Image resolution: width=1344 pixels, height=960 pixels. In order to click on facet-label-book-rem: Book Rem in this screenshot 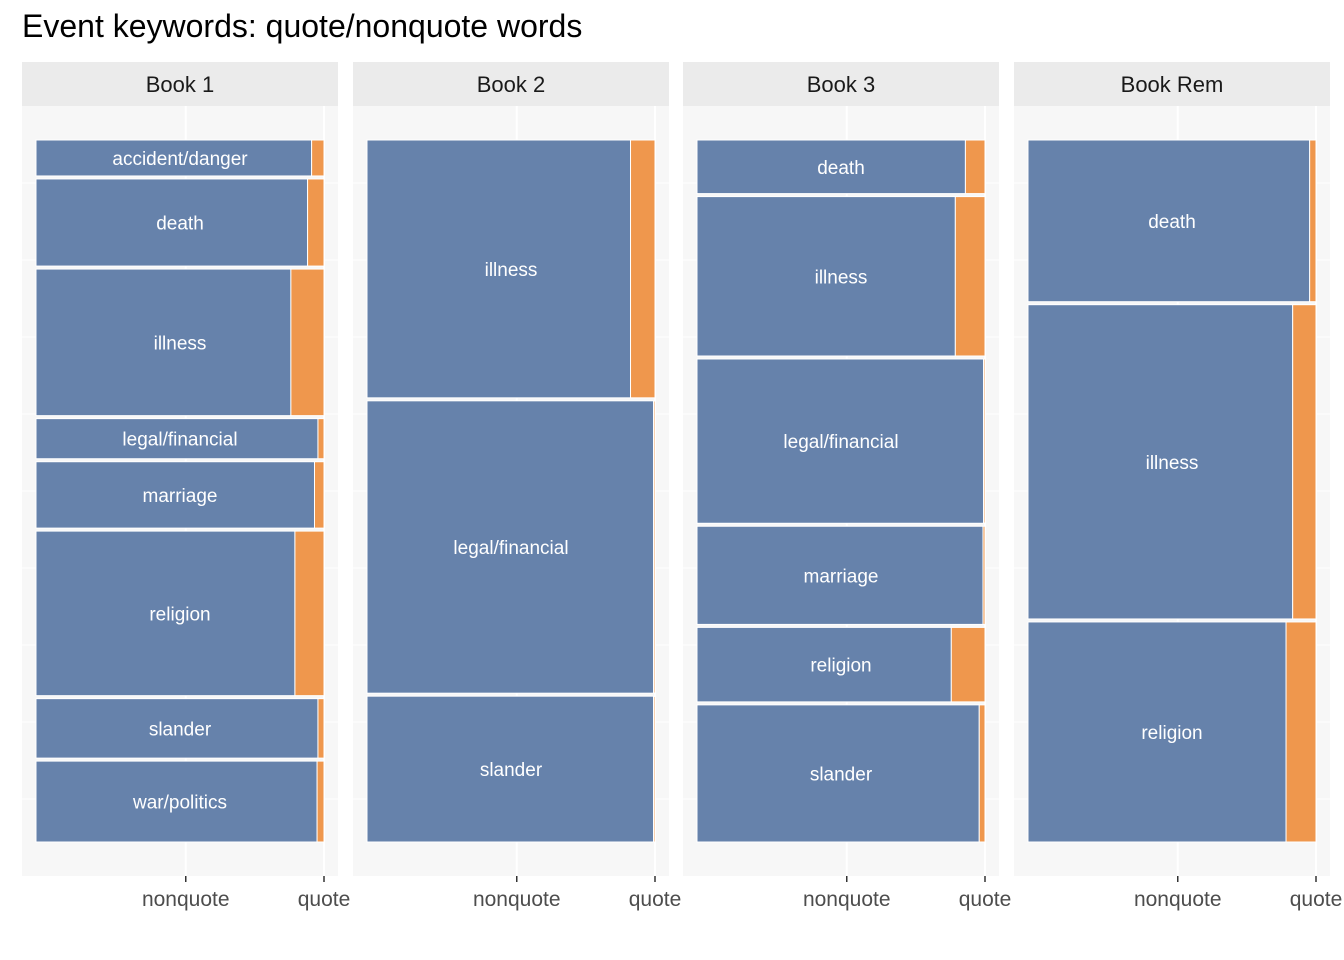, I will do `click(1172, 84)`.